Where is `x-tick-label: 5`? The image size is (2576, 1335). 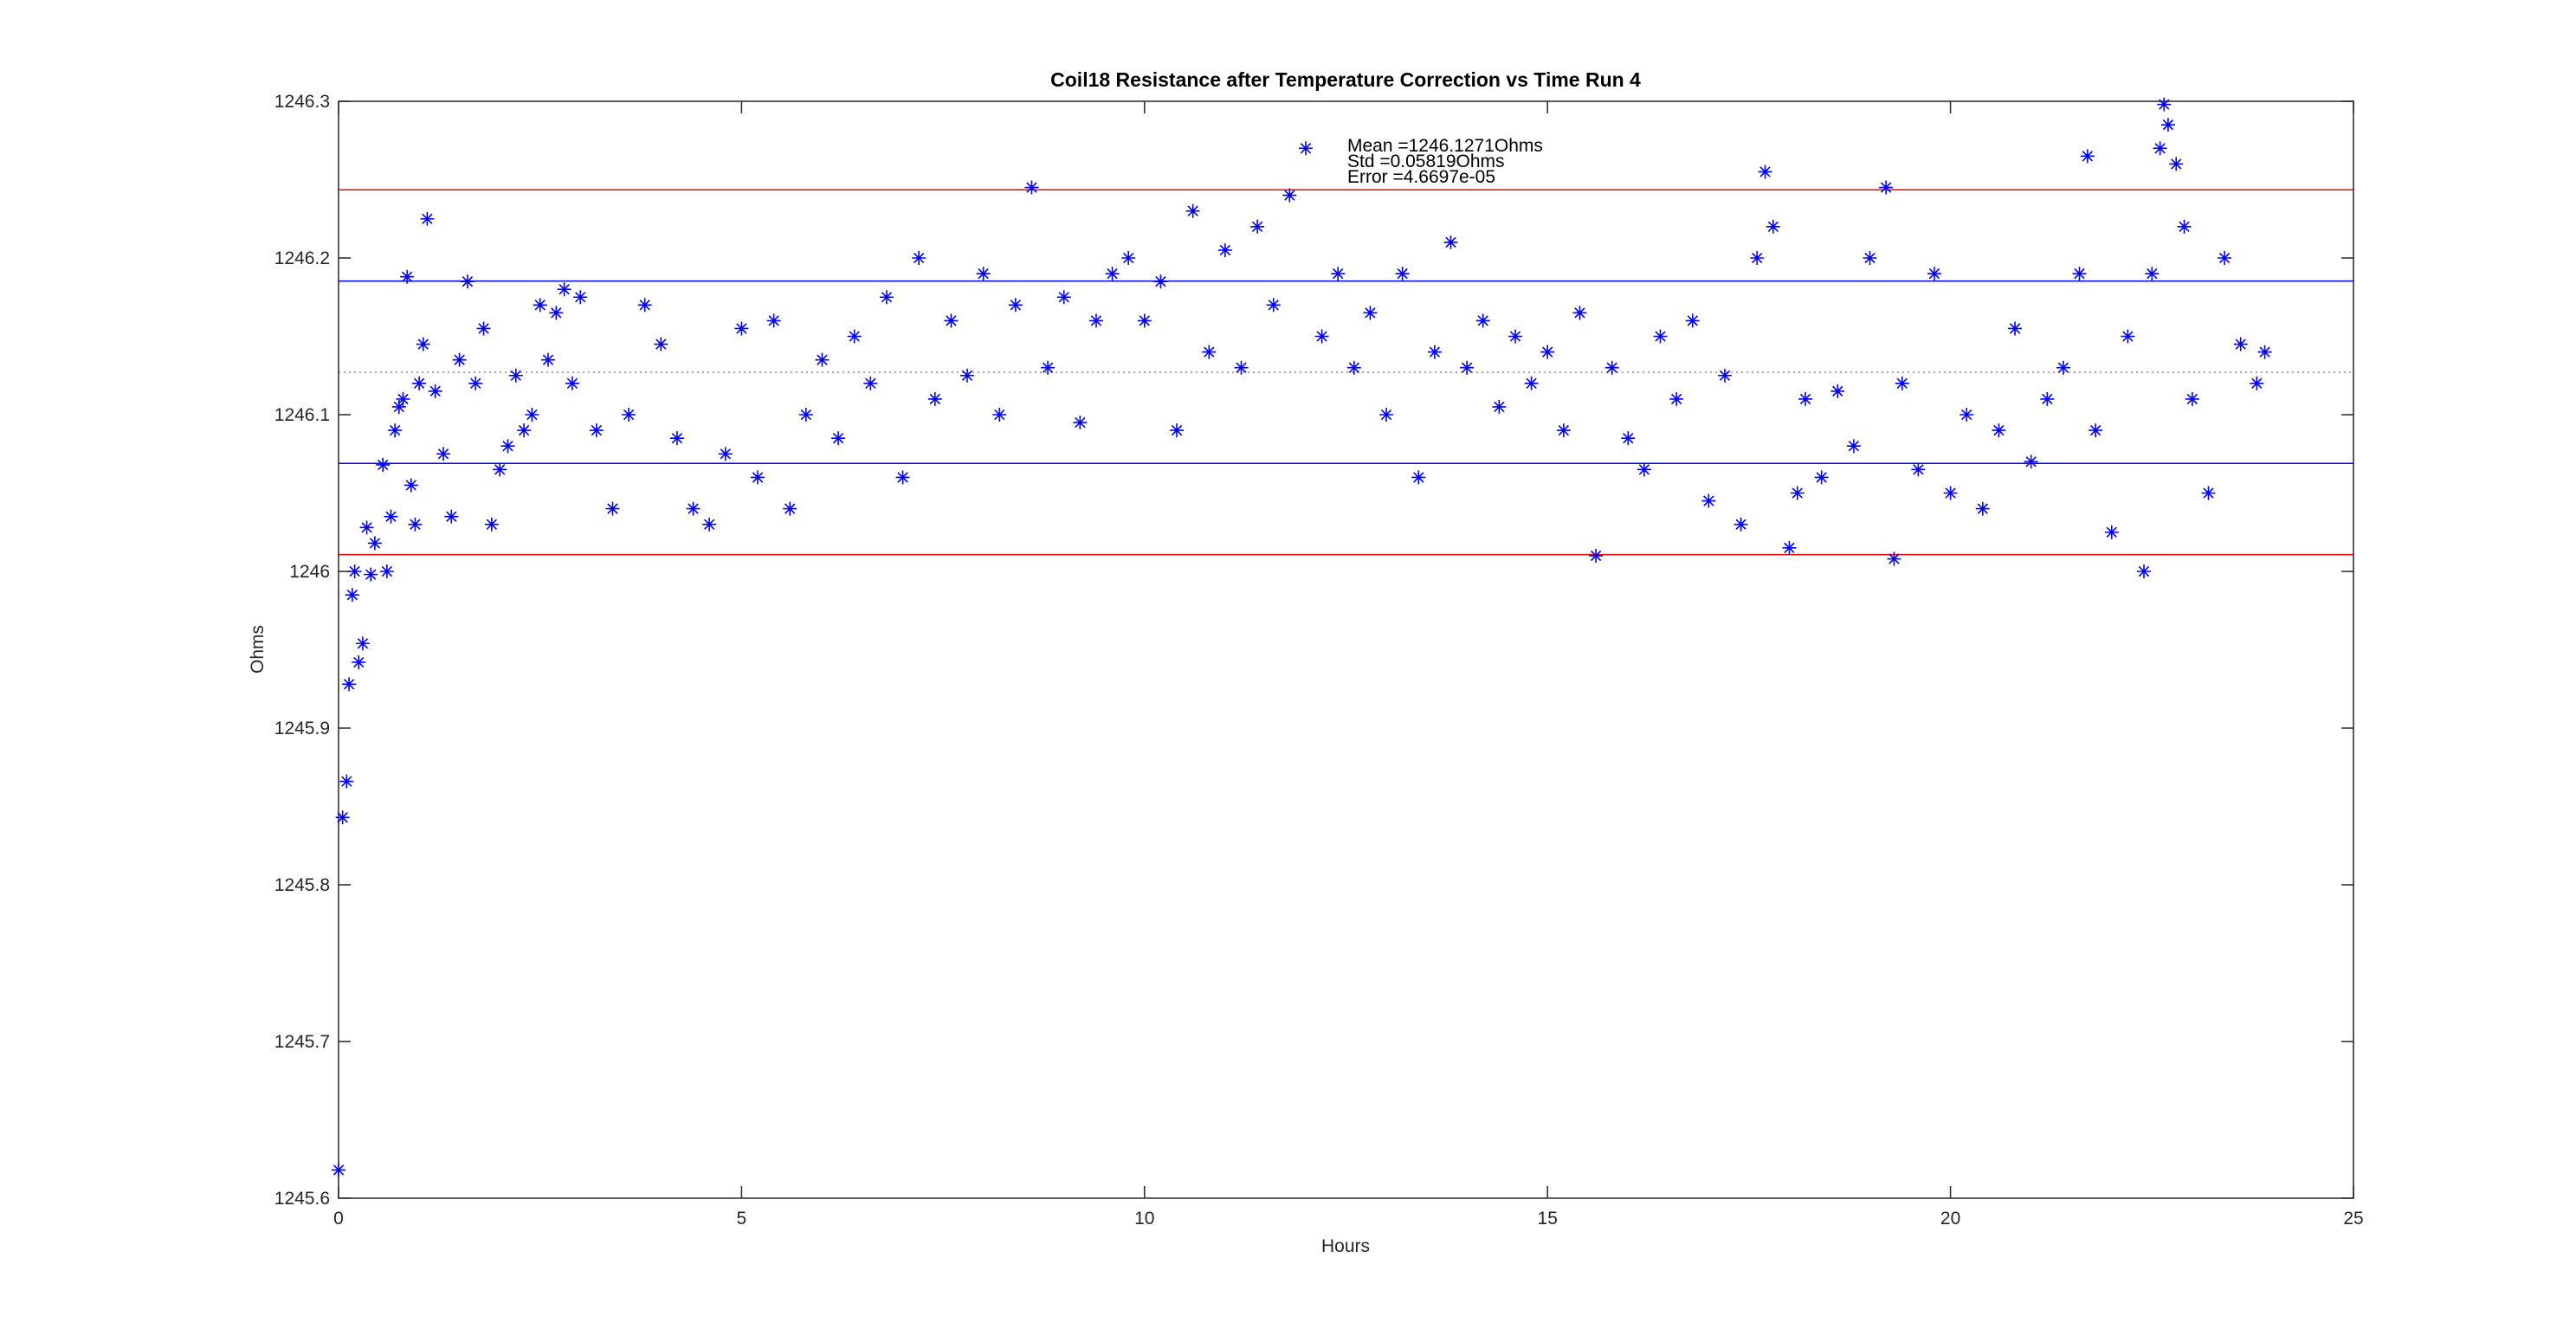 x-tick-label: 5 is located at coordinates (742, 1219).